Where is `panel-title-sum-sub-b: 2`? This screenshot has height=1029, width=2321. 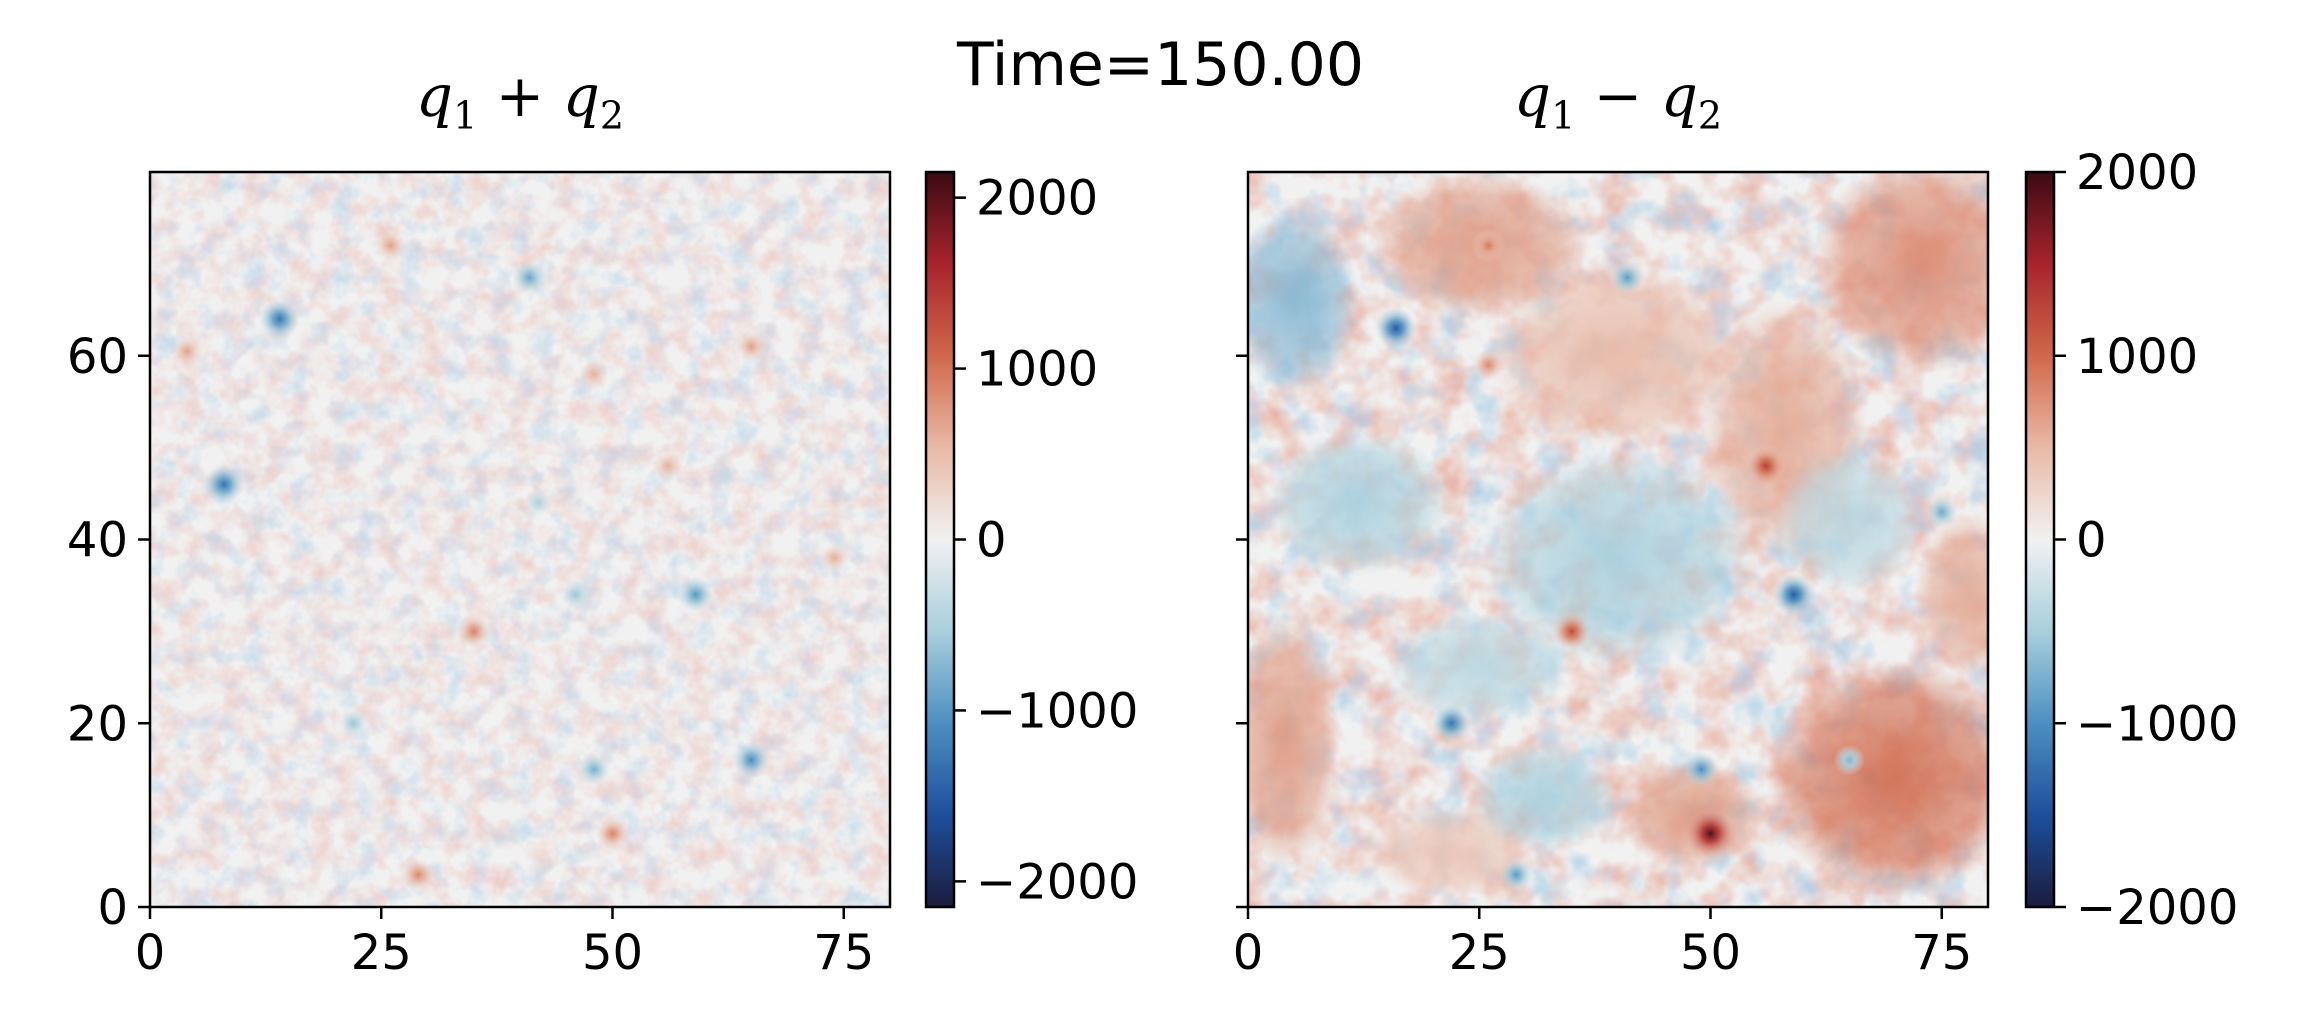
panel-title-sum-sub-b: 2 is located at coordinates (612, 115).